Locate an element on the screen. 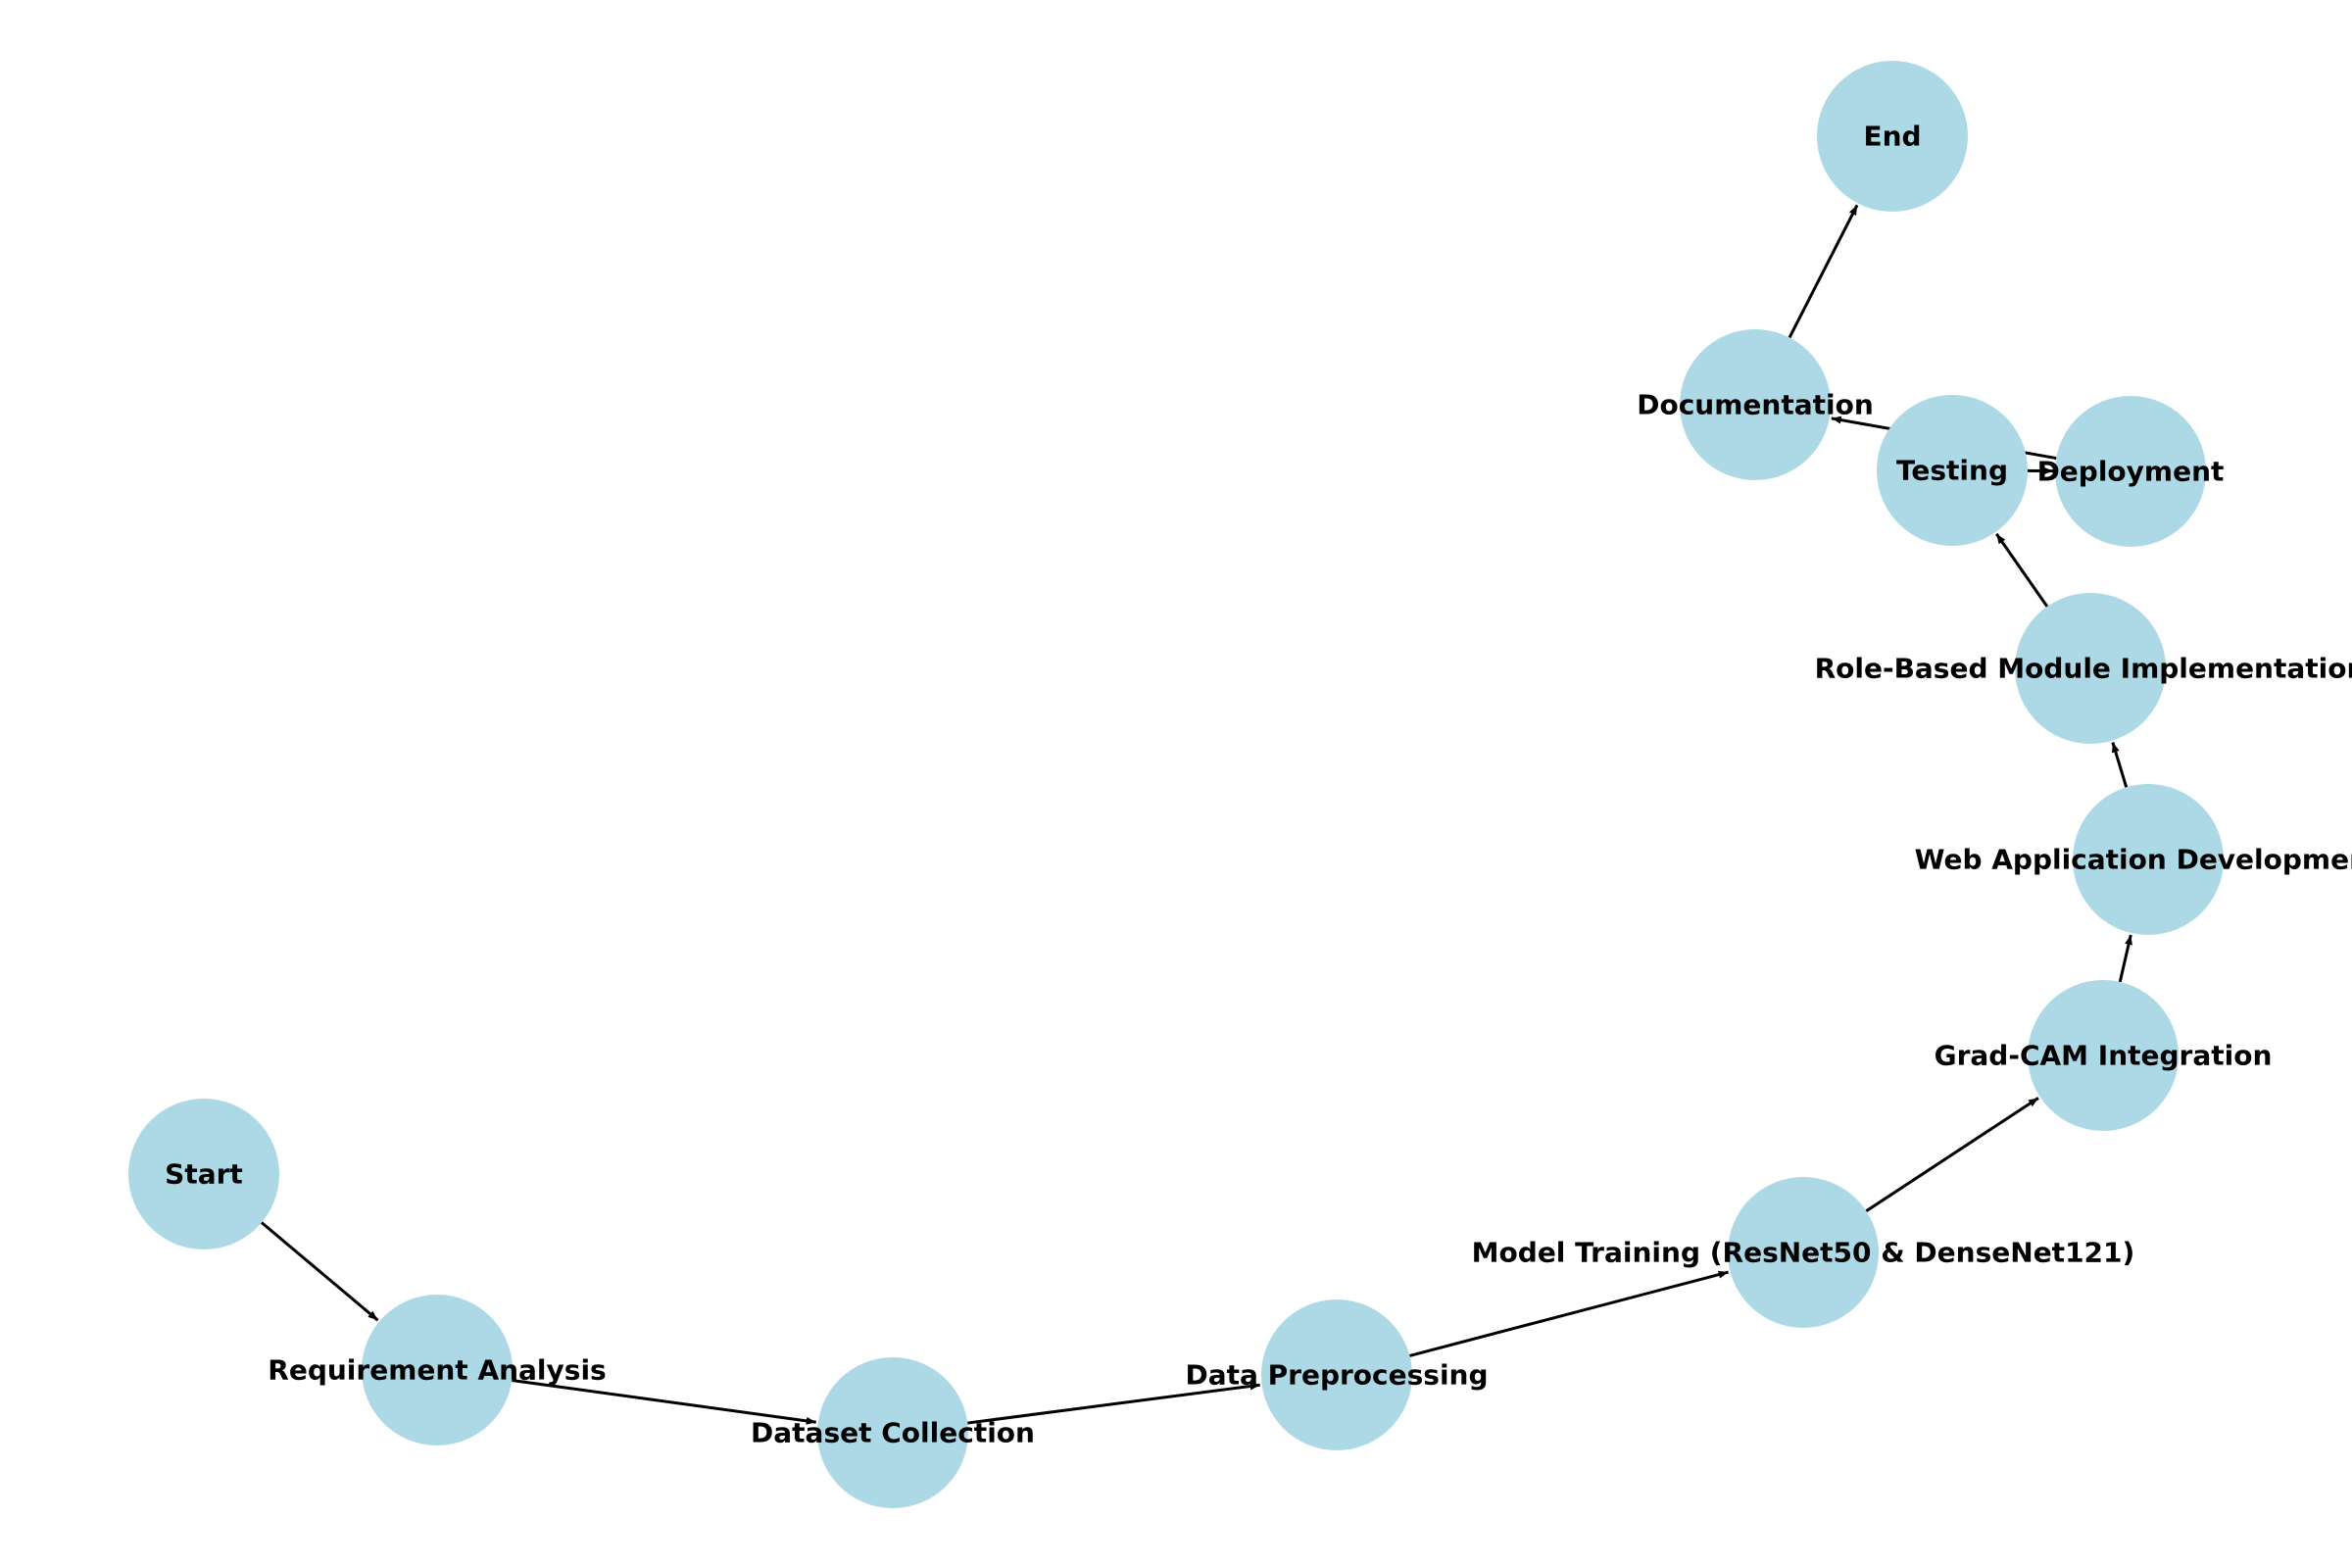  node-label-deploy: Deployment is located at coordinates (2131, 472).